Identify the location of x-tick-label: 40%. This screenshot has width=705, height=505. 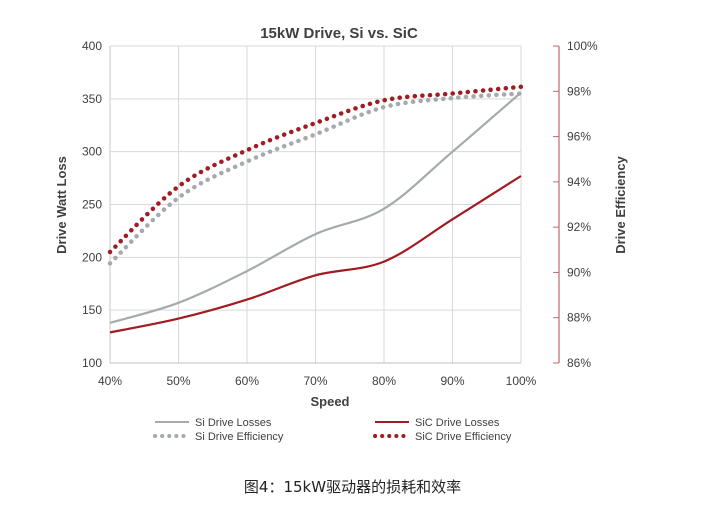
(110, 381).